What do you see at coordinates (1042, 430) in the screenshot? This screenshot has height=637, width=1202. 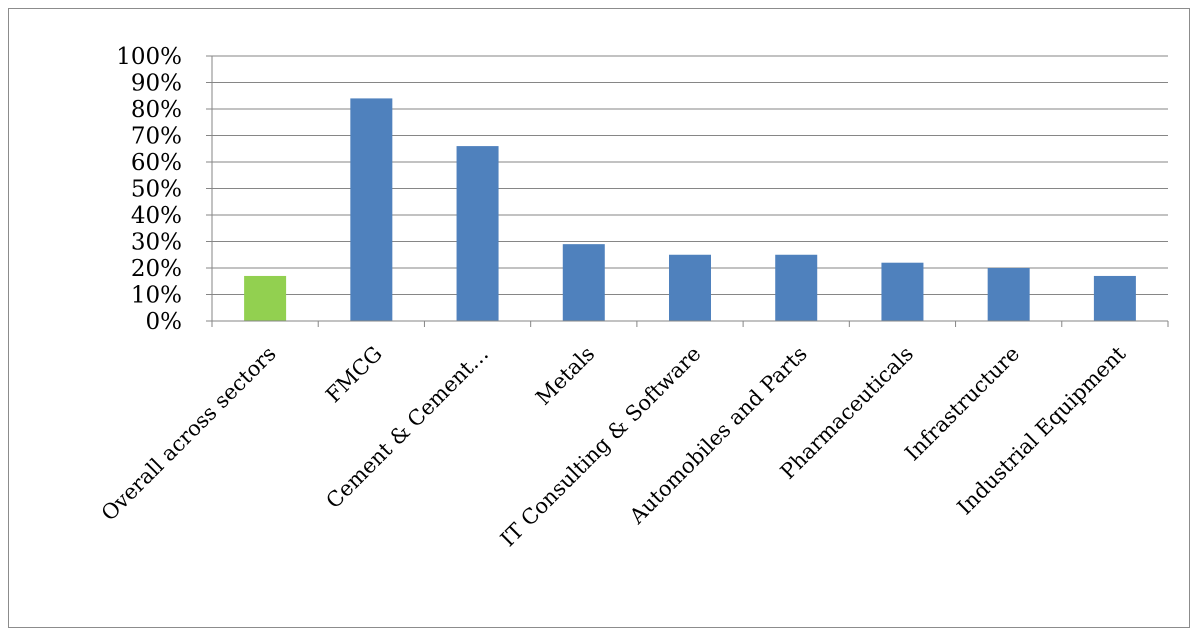 I see `x-category-label: Industrial Equipment` at bounding box center [1042, 430].